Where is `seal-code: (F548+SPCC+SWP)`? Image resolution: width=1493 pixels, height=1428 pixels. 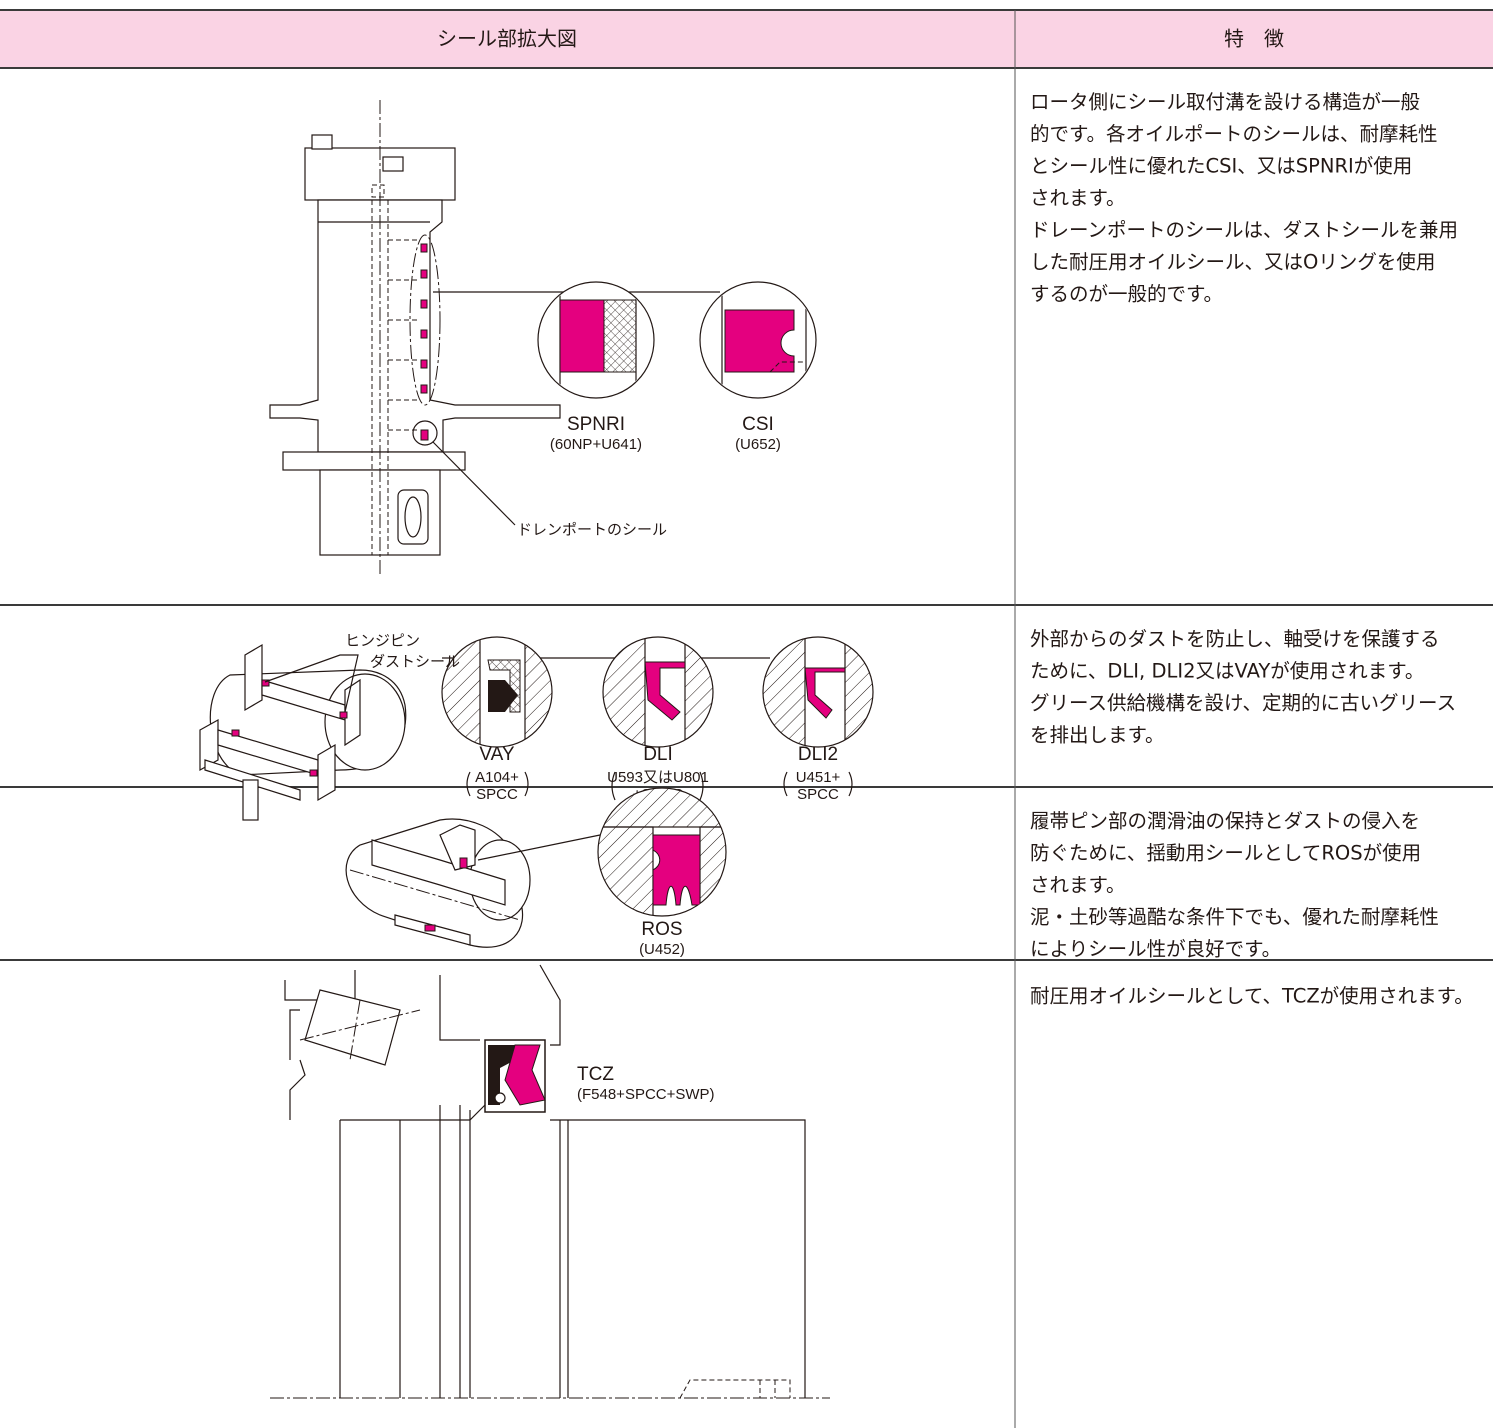 seal-code: (F548+SPCC+SWP) is located at coordinates (646, 1094).